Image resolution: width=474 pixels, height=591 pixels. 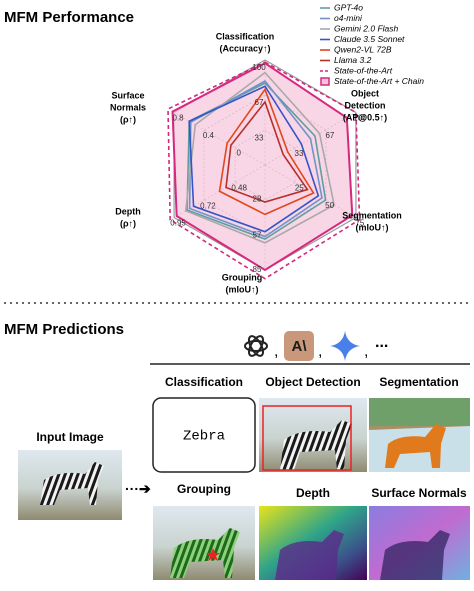 What do you see at coordinates (419, 435) in the screenshot?
I see `segmentation-image` at bounding box center [419, 435].